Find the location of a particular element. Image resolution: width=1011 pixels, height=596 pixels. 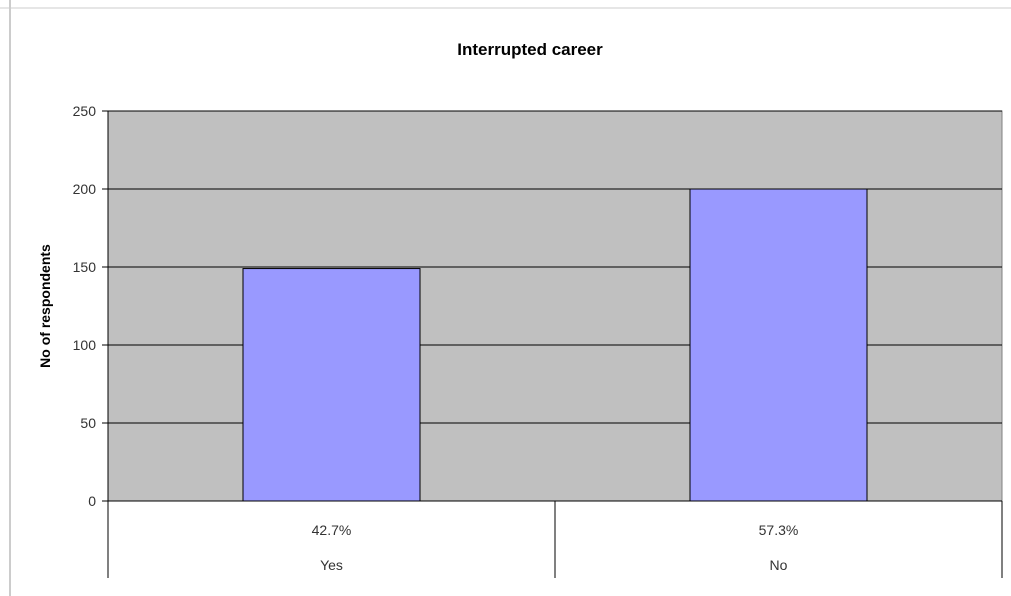

y-tick-label: 250 is located at coordinates (85, 111).